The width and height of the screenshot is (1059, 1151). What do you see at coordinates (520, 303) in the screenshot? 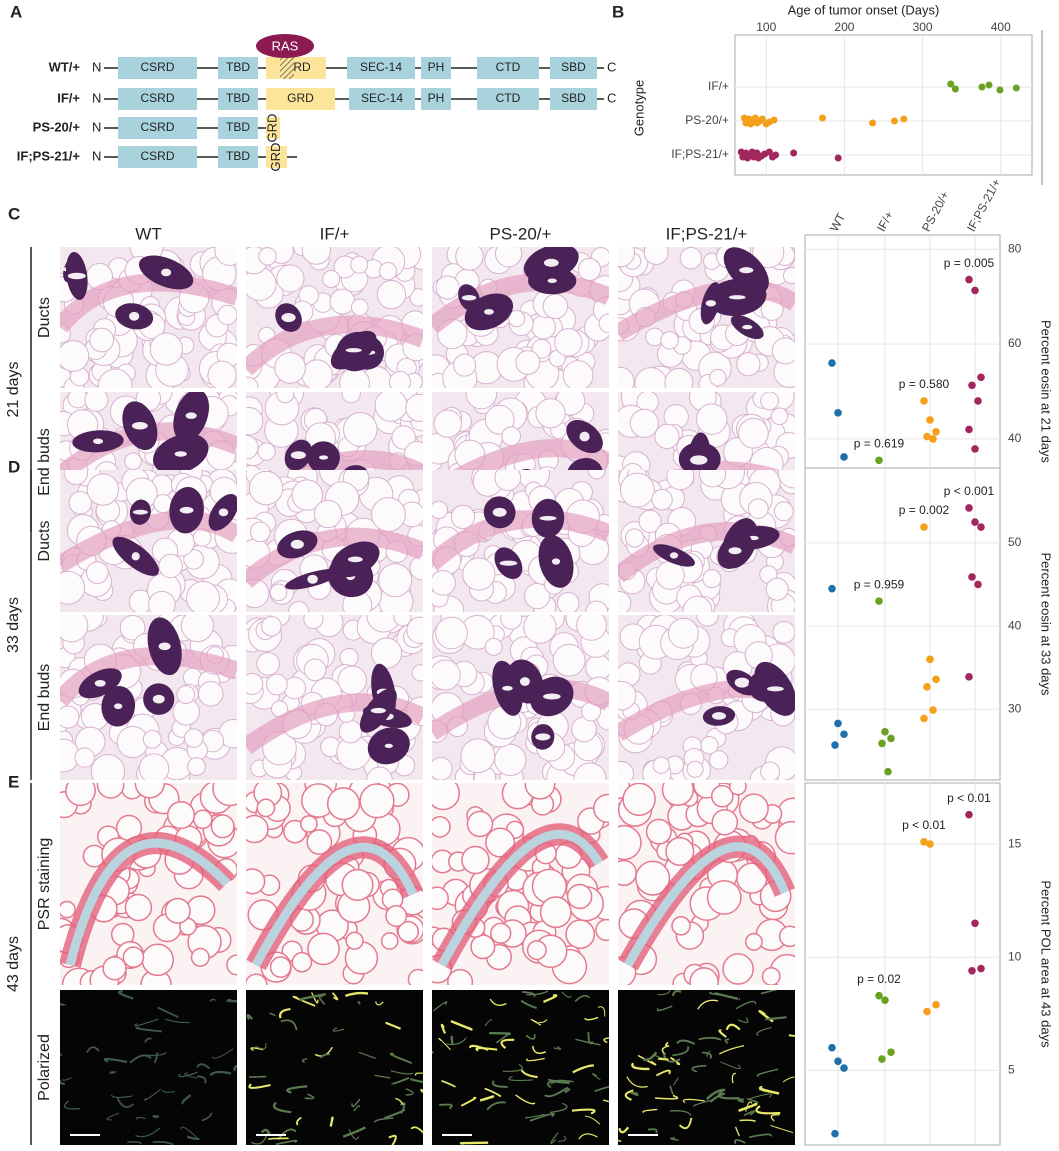
I see `stroma` at bounding box center [520, 303].